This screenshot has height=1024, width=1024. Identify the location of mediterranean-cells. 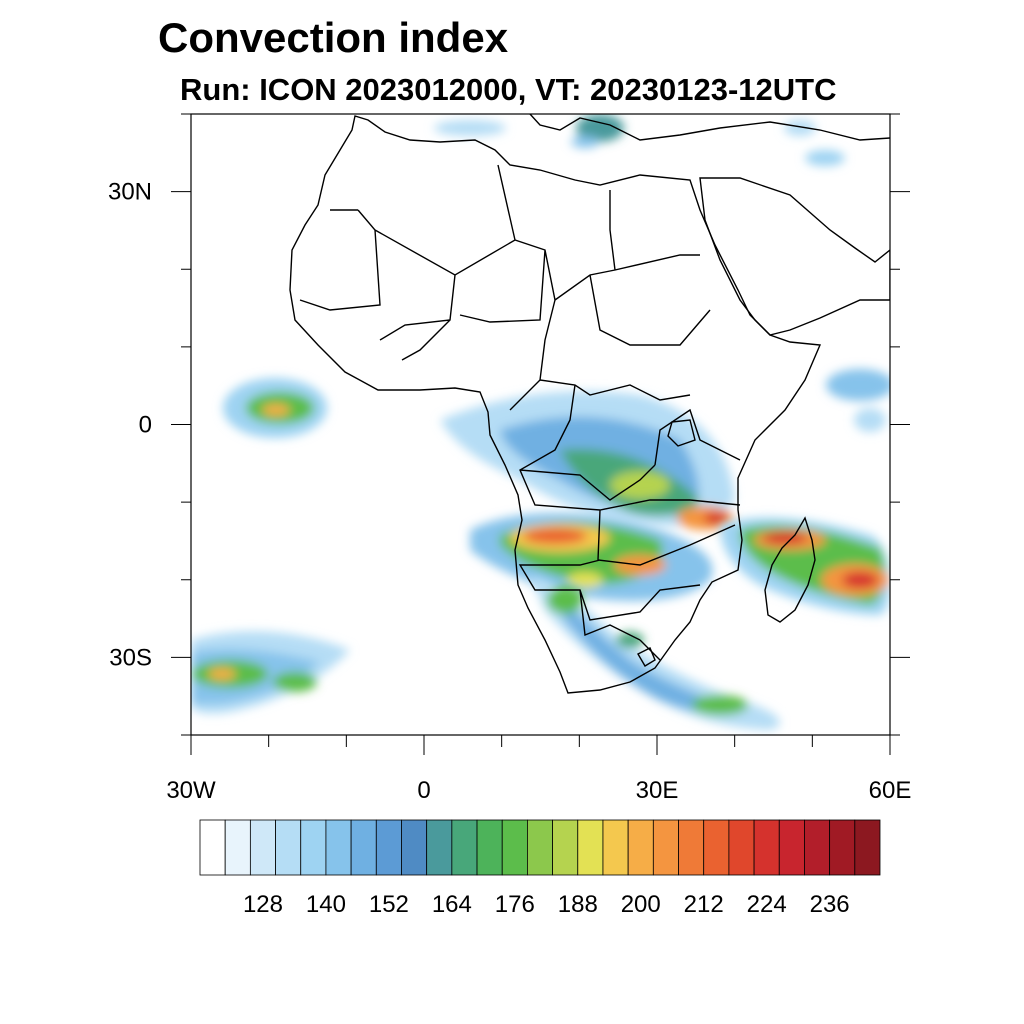
(639, 140).